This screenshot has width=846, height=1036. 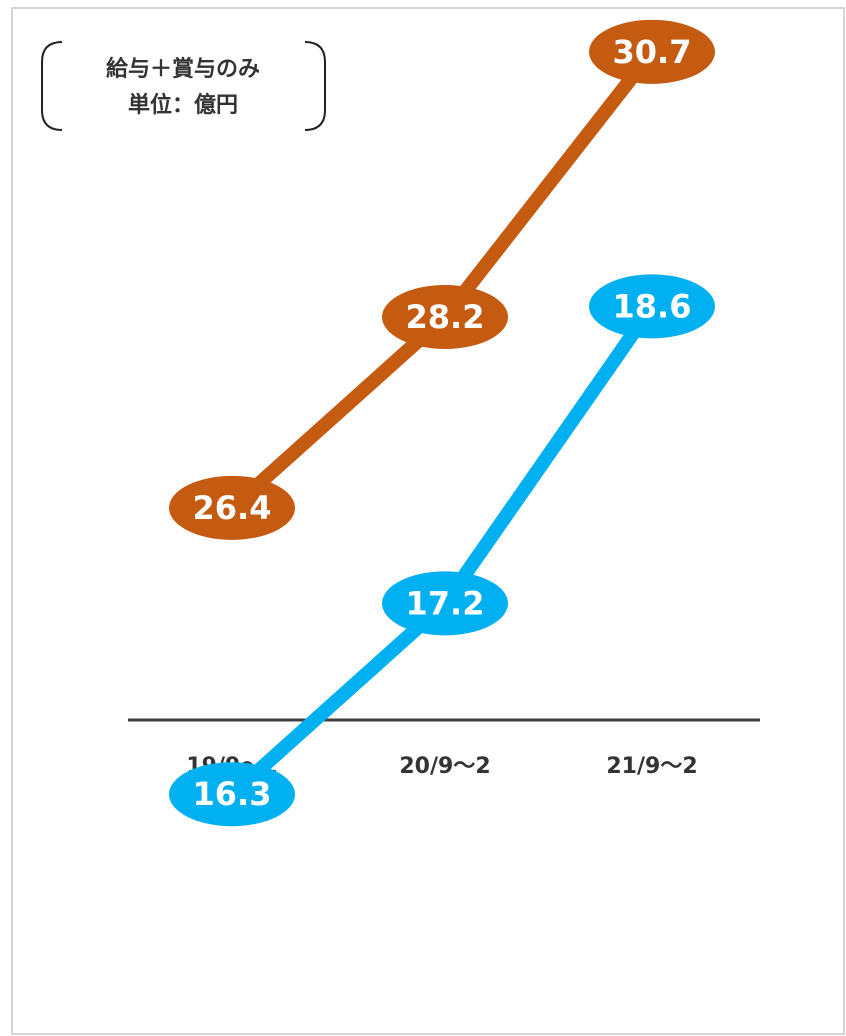 I want to click on x-tick-label: 21/9〜2, so click(x=651, y=766).